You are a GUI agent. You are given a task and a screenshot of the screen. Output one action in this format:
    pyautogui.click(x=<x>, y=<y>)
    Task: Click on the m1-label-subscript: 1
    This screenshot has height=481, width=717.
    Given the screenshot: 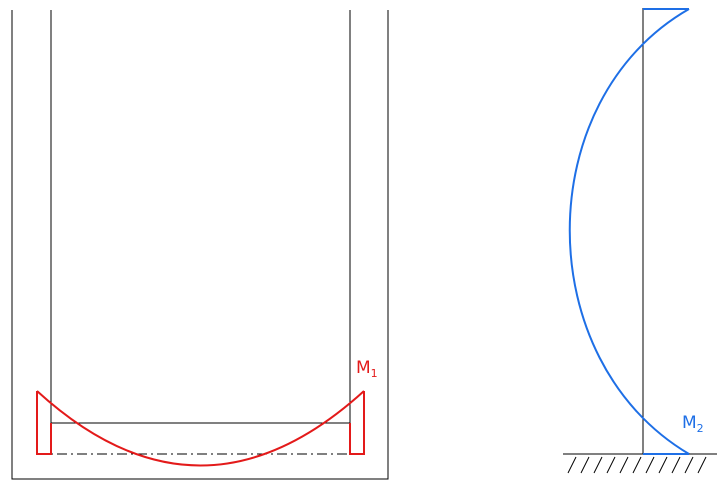 What is the action you would take?
    pyautogui.click(x=374, y=373)
    